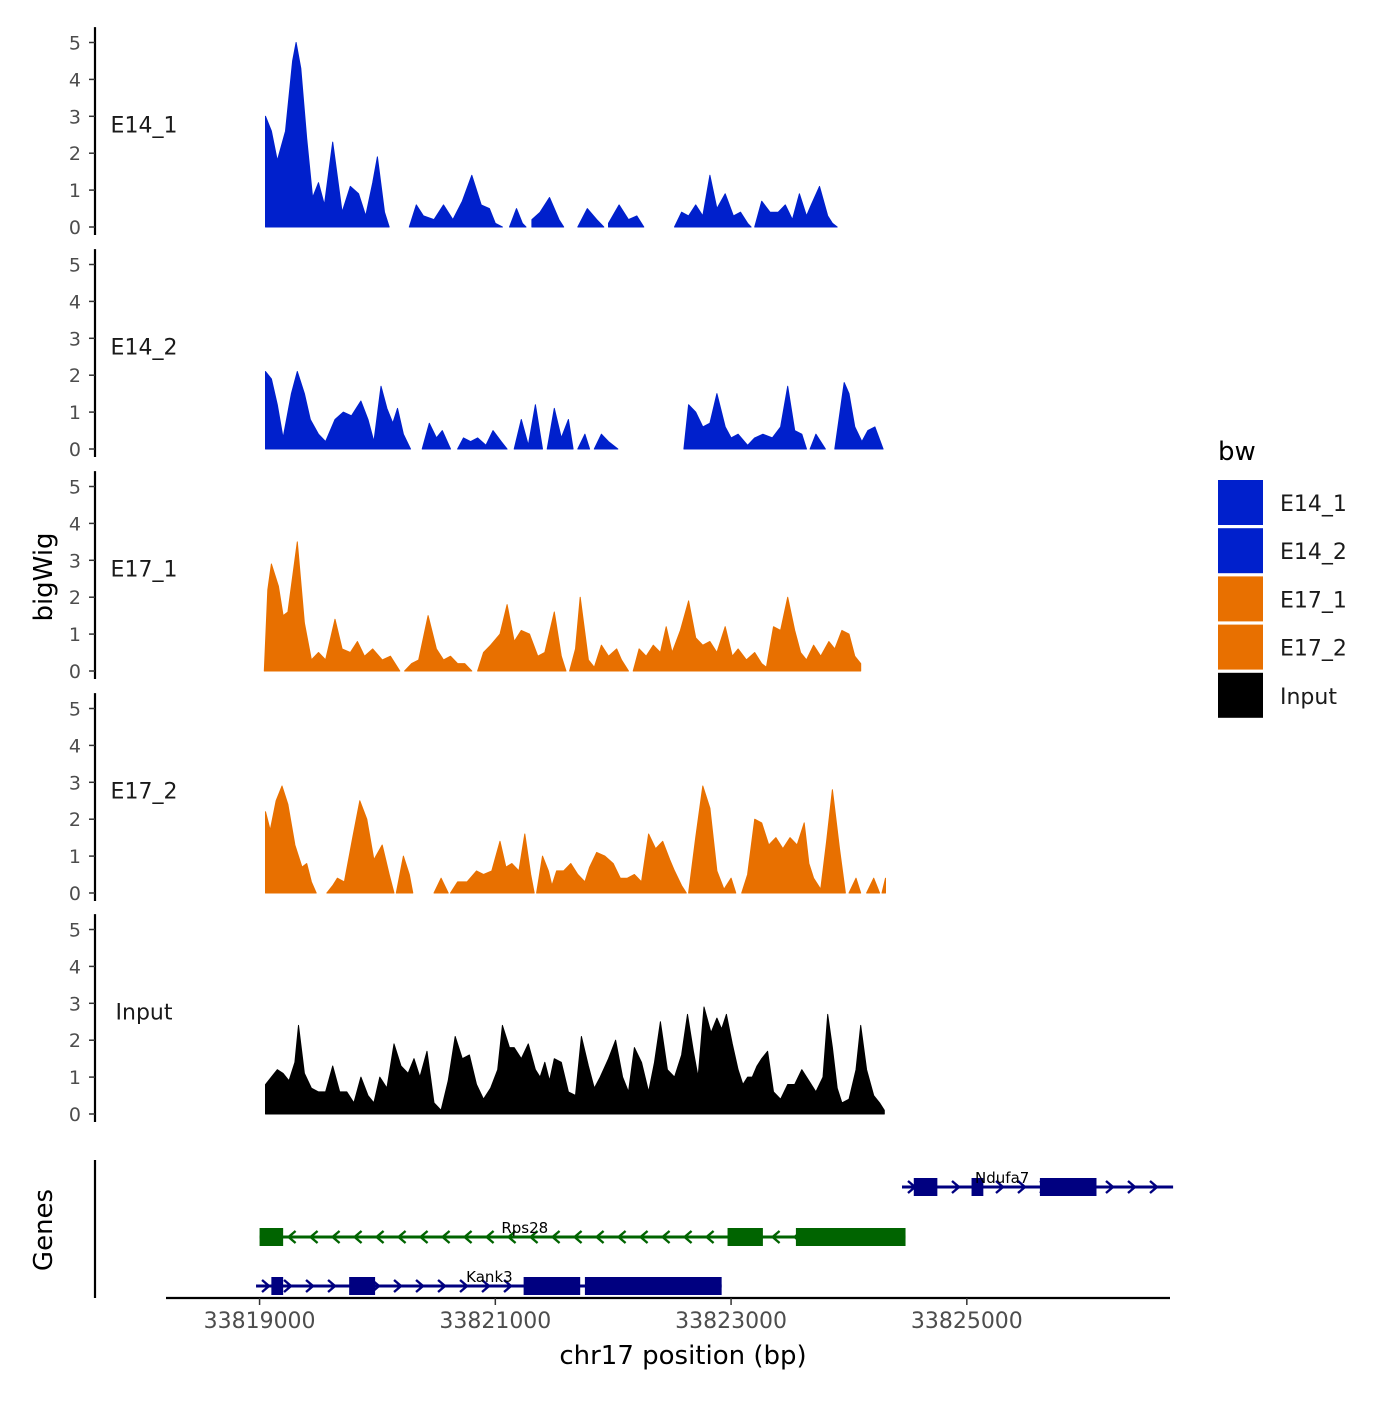 The height and width of the screenshot is (1404, 1400). What do you see at coordinates (524, 1228) in the screenshot?
I see `gene-label: Rps28` at bounding box center [524, 1228].